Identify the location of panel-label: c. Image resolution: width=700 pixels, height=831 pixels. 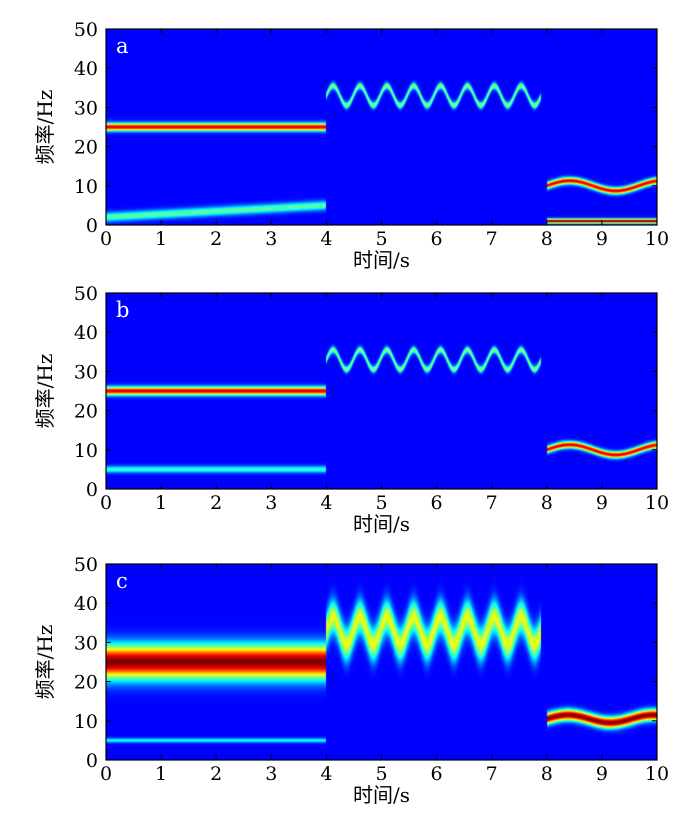
(122, 581).